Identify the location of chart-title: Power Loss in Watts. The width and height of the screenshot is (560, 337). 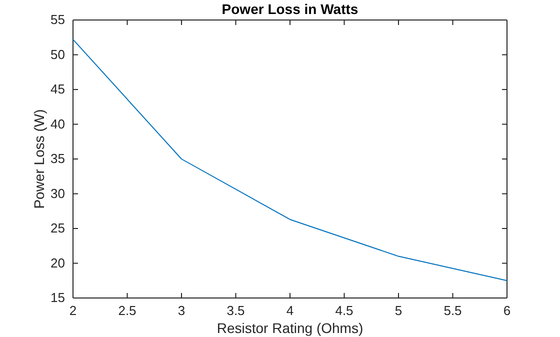
(290, 9).